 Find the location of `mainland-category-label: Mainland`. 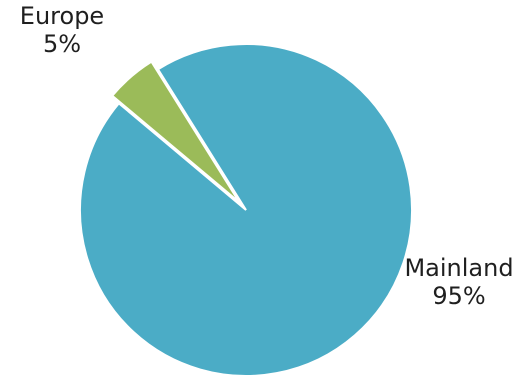

mainland-category-label: Mainland is located at coordinates (459, 268).